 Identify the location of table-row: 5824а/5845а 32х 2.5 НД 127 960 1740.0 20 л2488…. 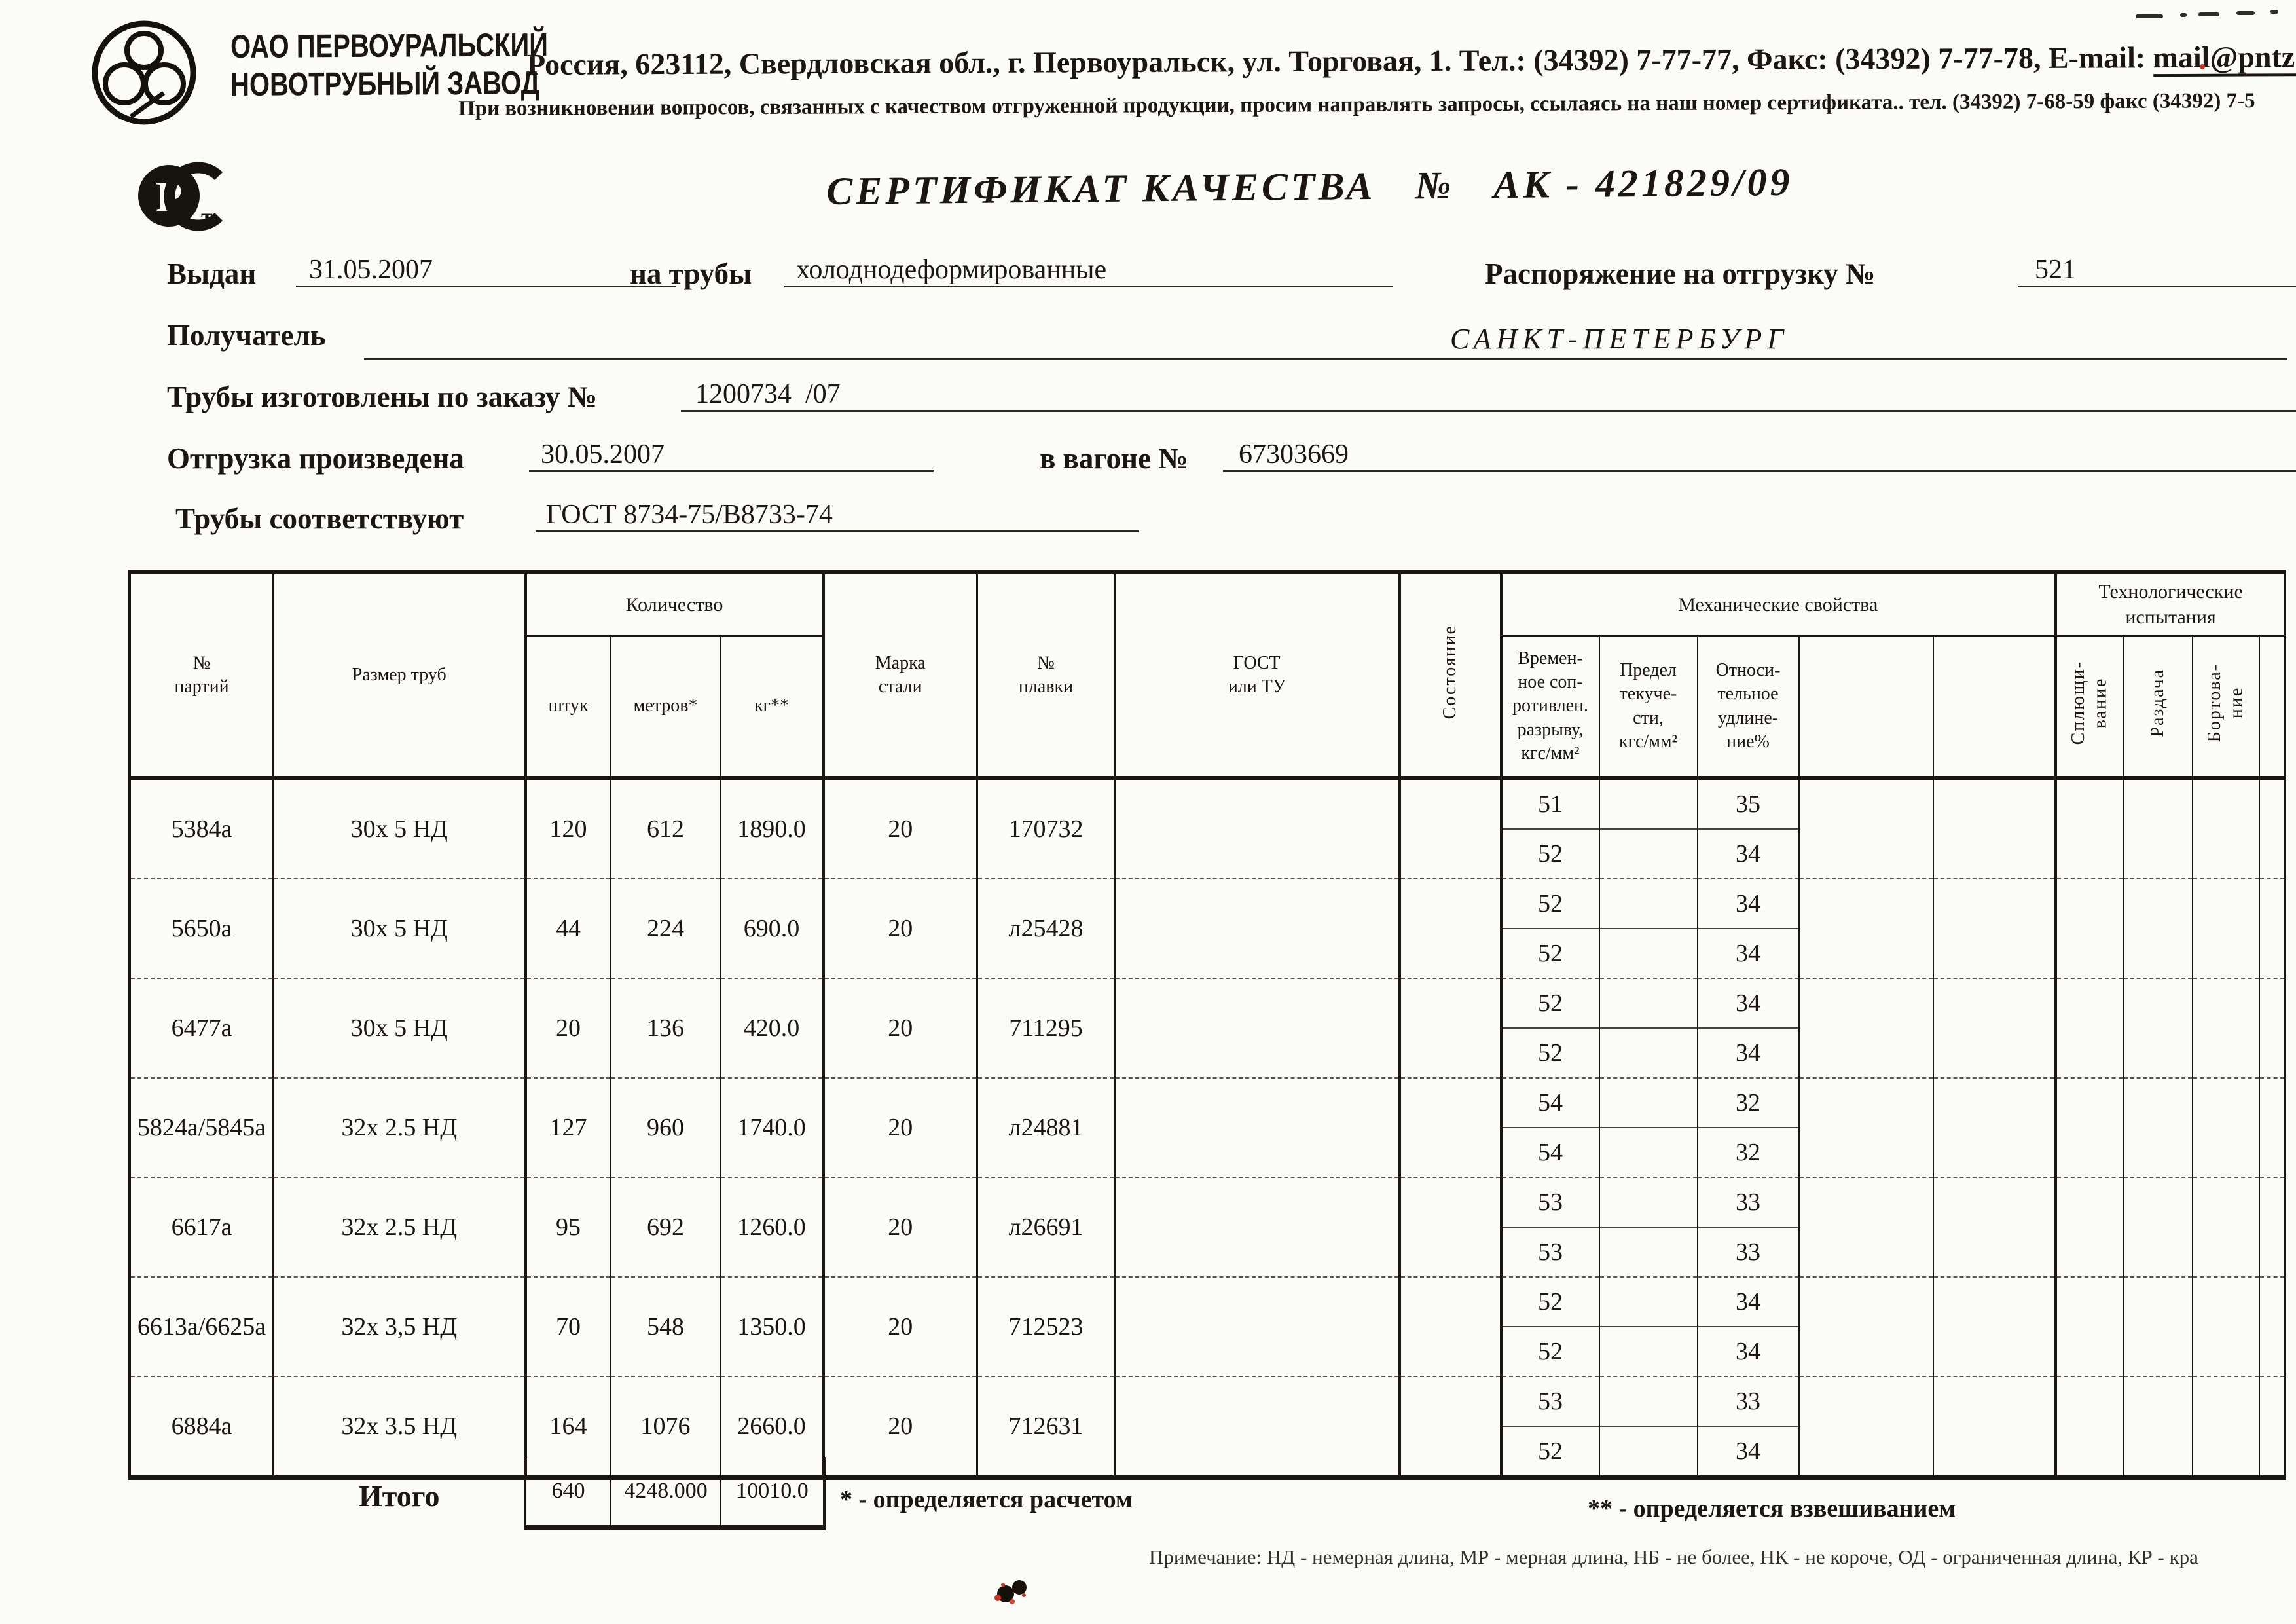
(1207, 1128).